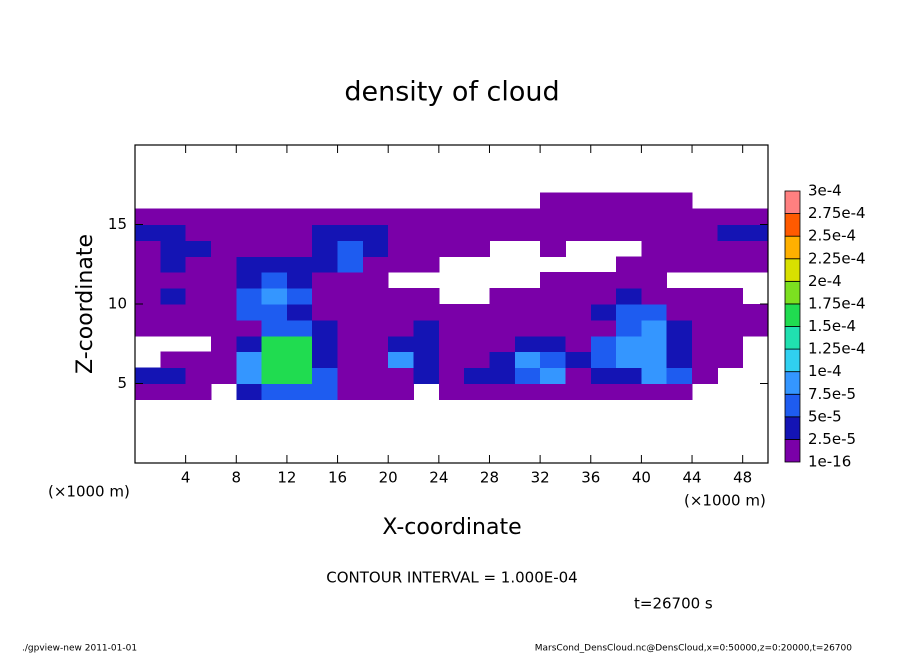 The height and width of the screenshot is (654, 904). Describe the element at coordinates (837, 349) in the screenshot. I see `colorbar-label: 1.25e-4` at that location.